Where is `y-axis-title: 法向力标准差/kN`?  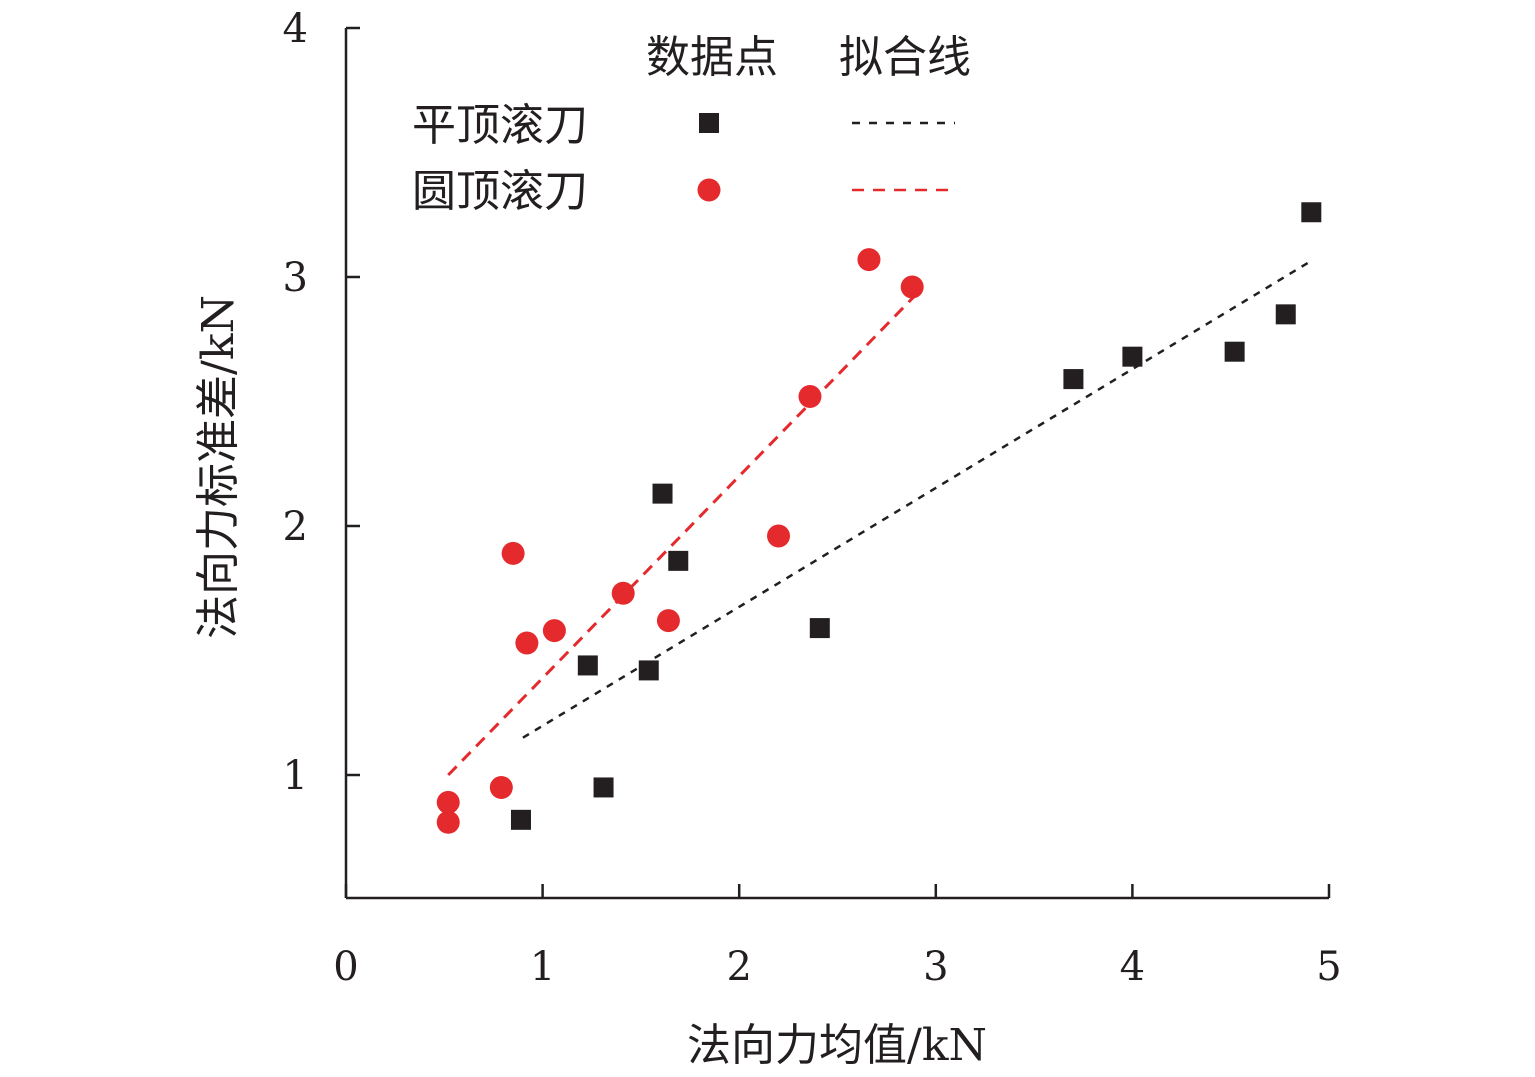 y-axis-title: 法向力标准差/kN is located at coordinates (218, 467).